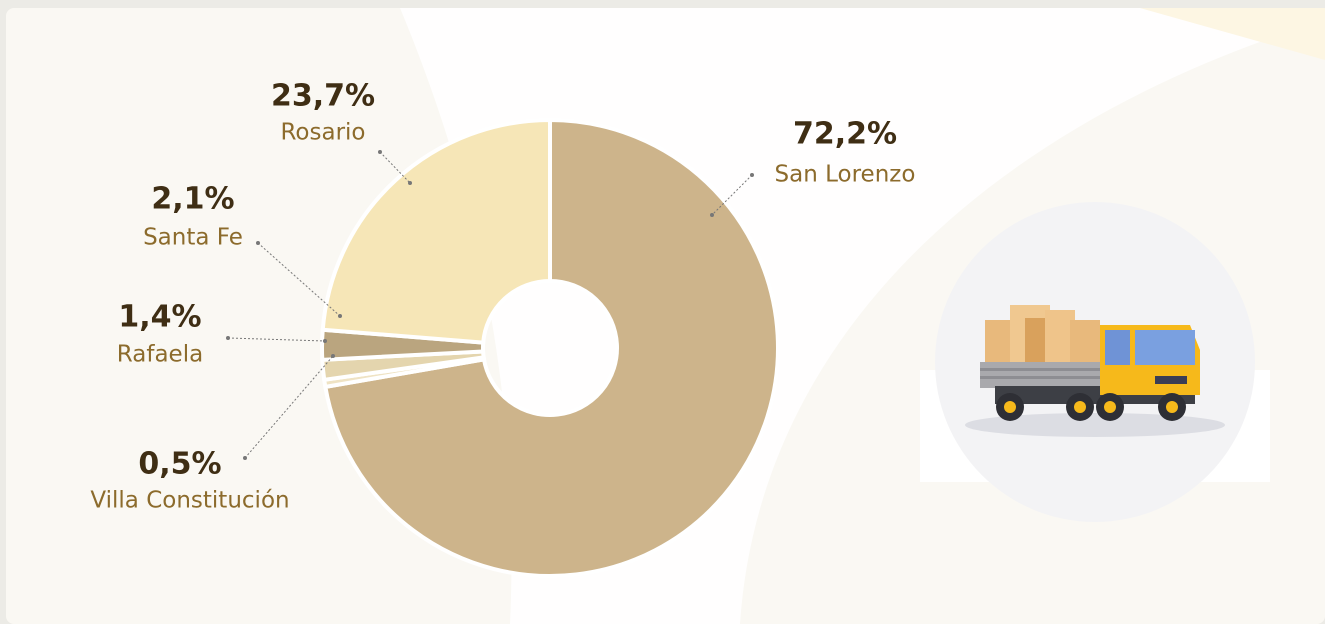 The width and height of the screenshot is (1325, 624). Describe the element at coordinates (436, 231) in the screenshot. I see `slice` at that location.